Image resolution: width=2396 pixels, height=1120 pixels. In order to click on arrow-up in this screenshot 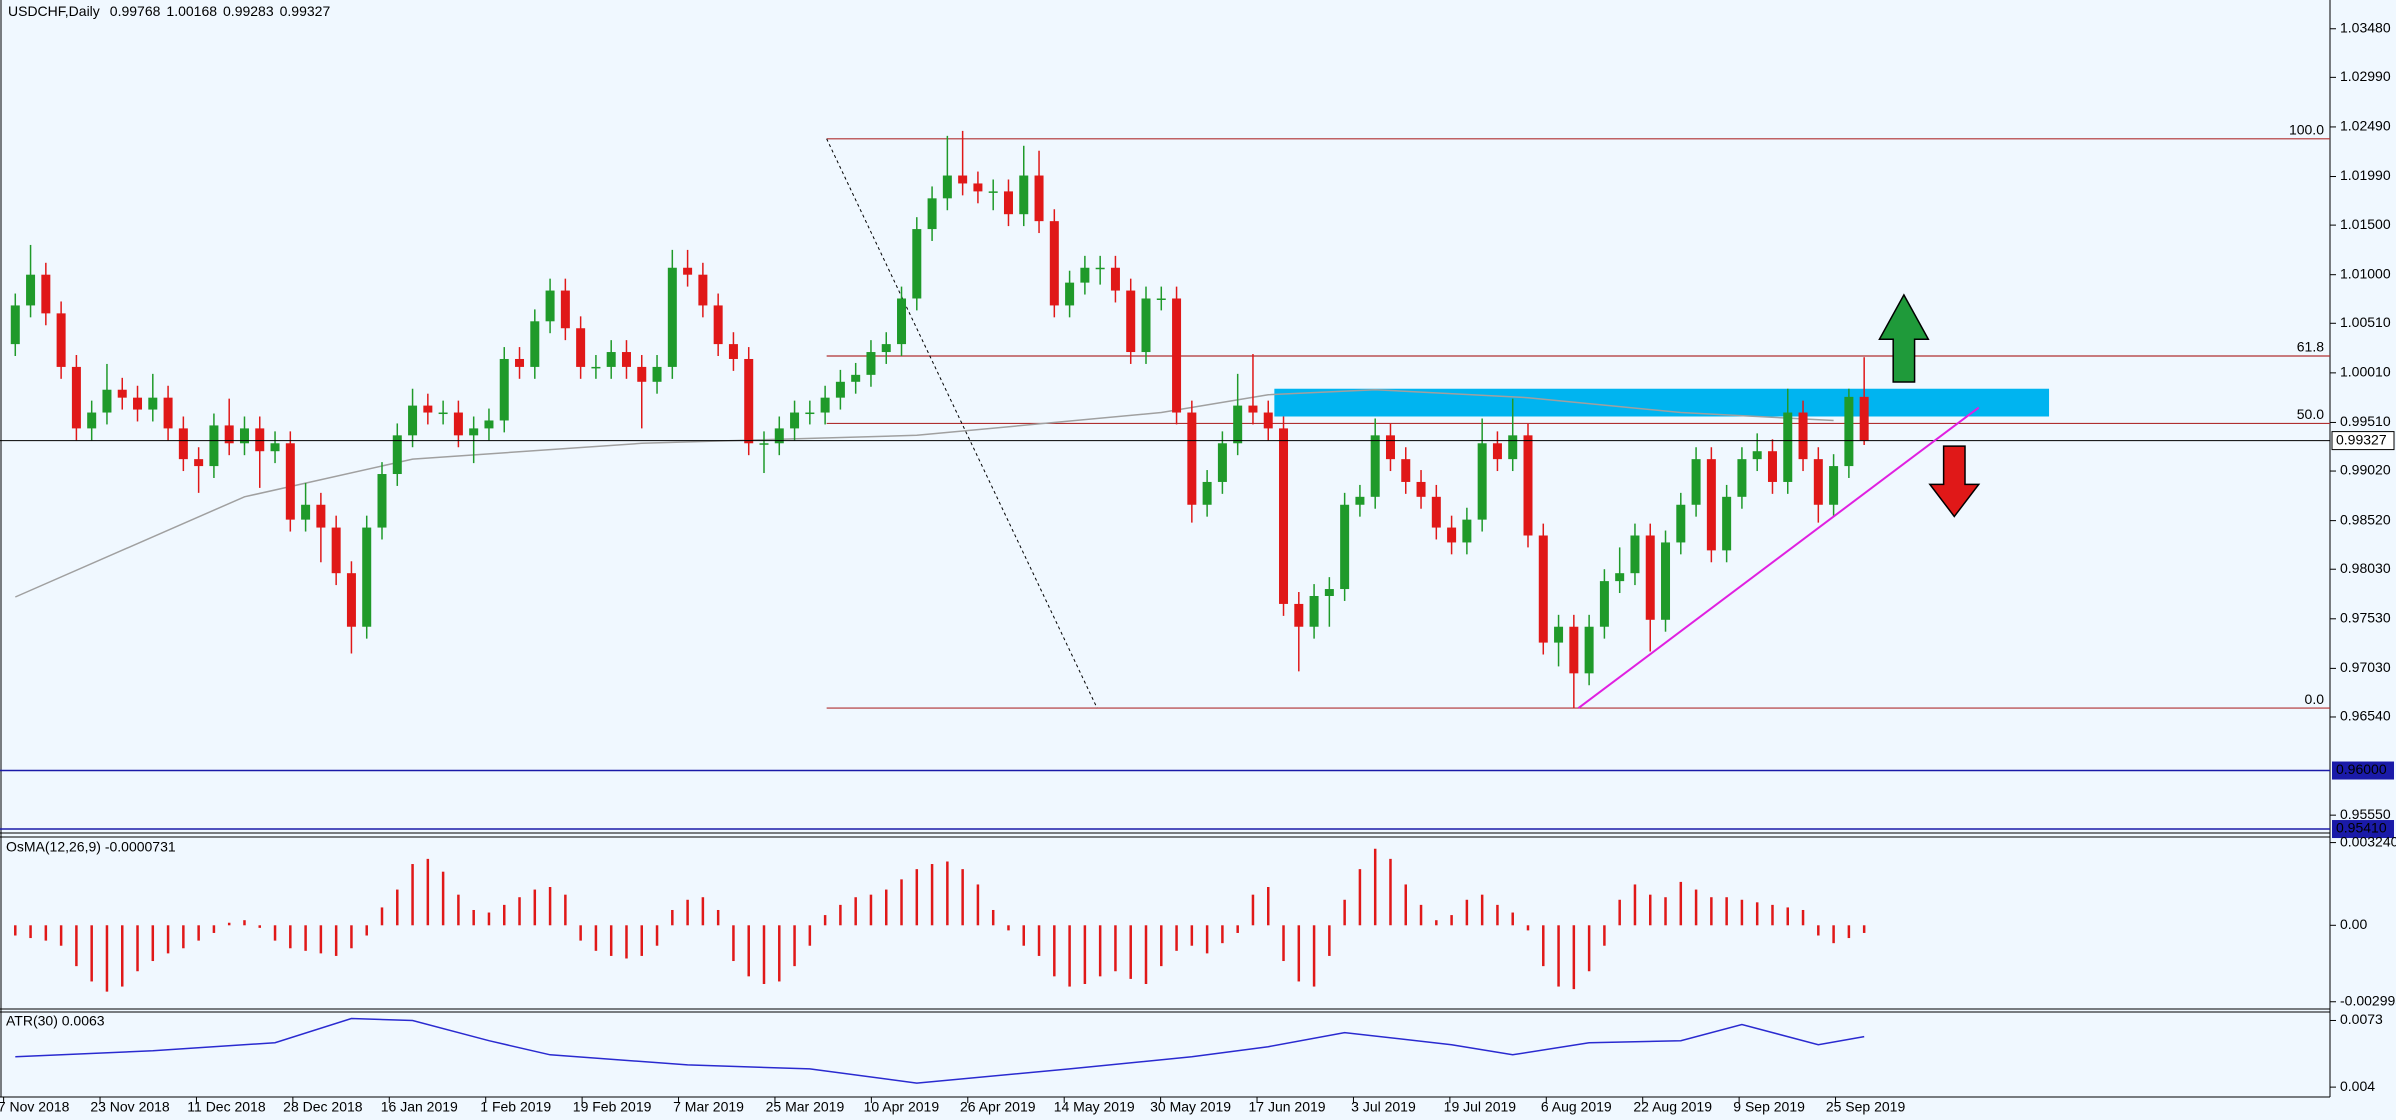, I will do `click(1904, 338)`.